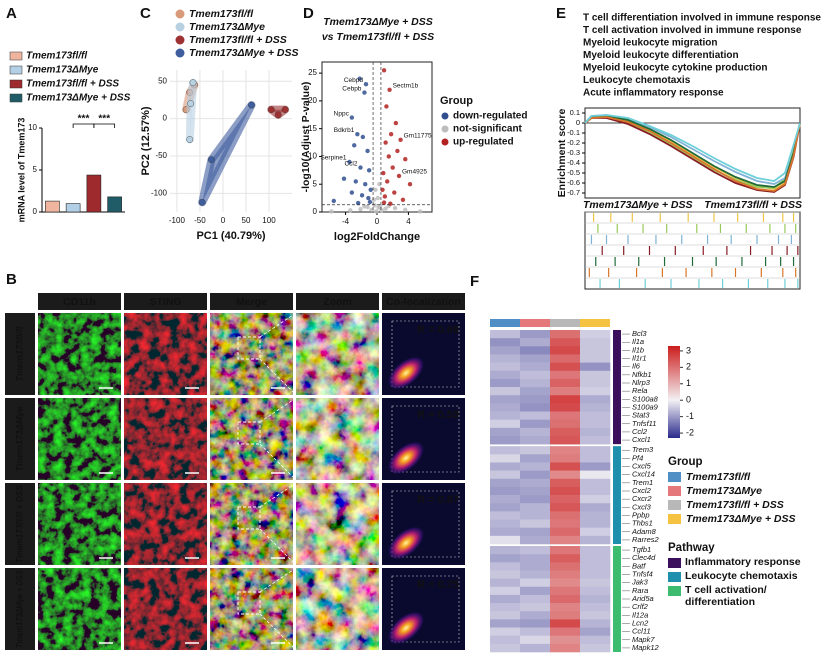 This screenshot has height=660, width=825. I want to click on chart-title: Tmem173ΔMye + DSS, so click(377, 22).